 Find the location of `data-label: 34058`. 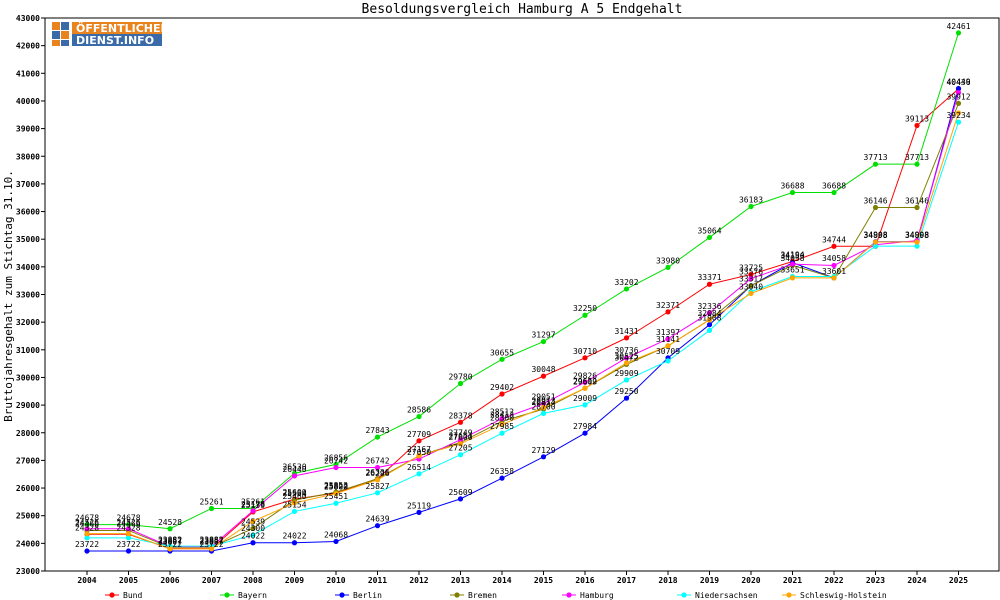

data-label: 34058 is located at coordinates (834, 258).